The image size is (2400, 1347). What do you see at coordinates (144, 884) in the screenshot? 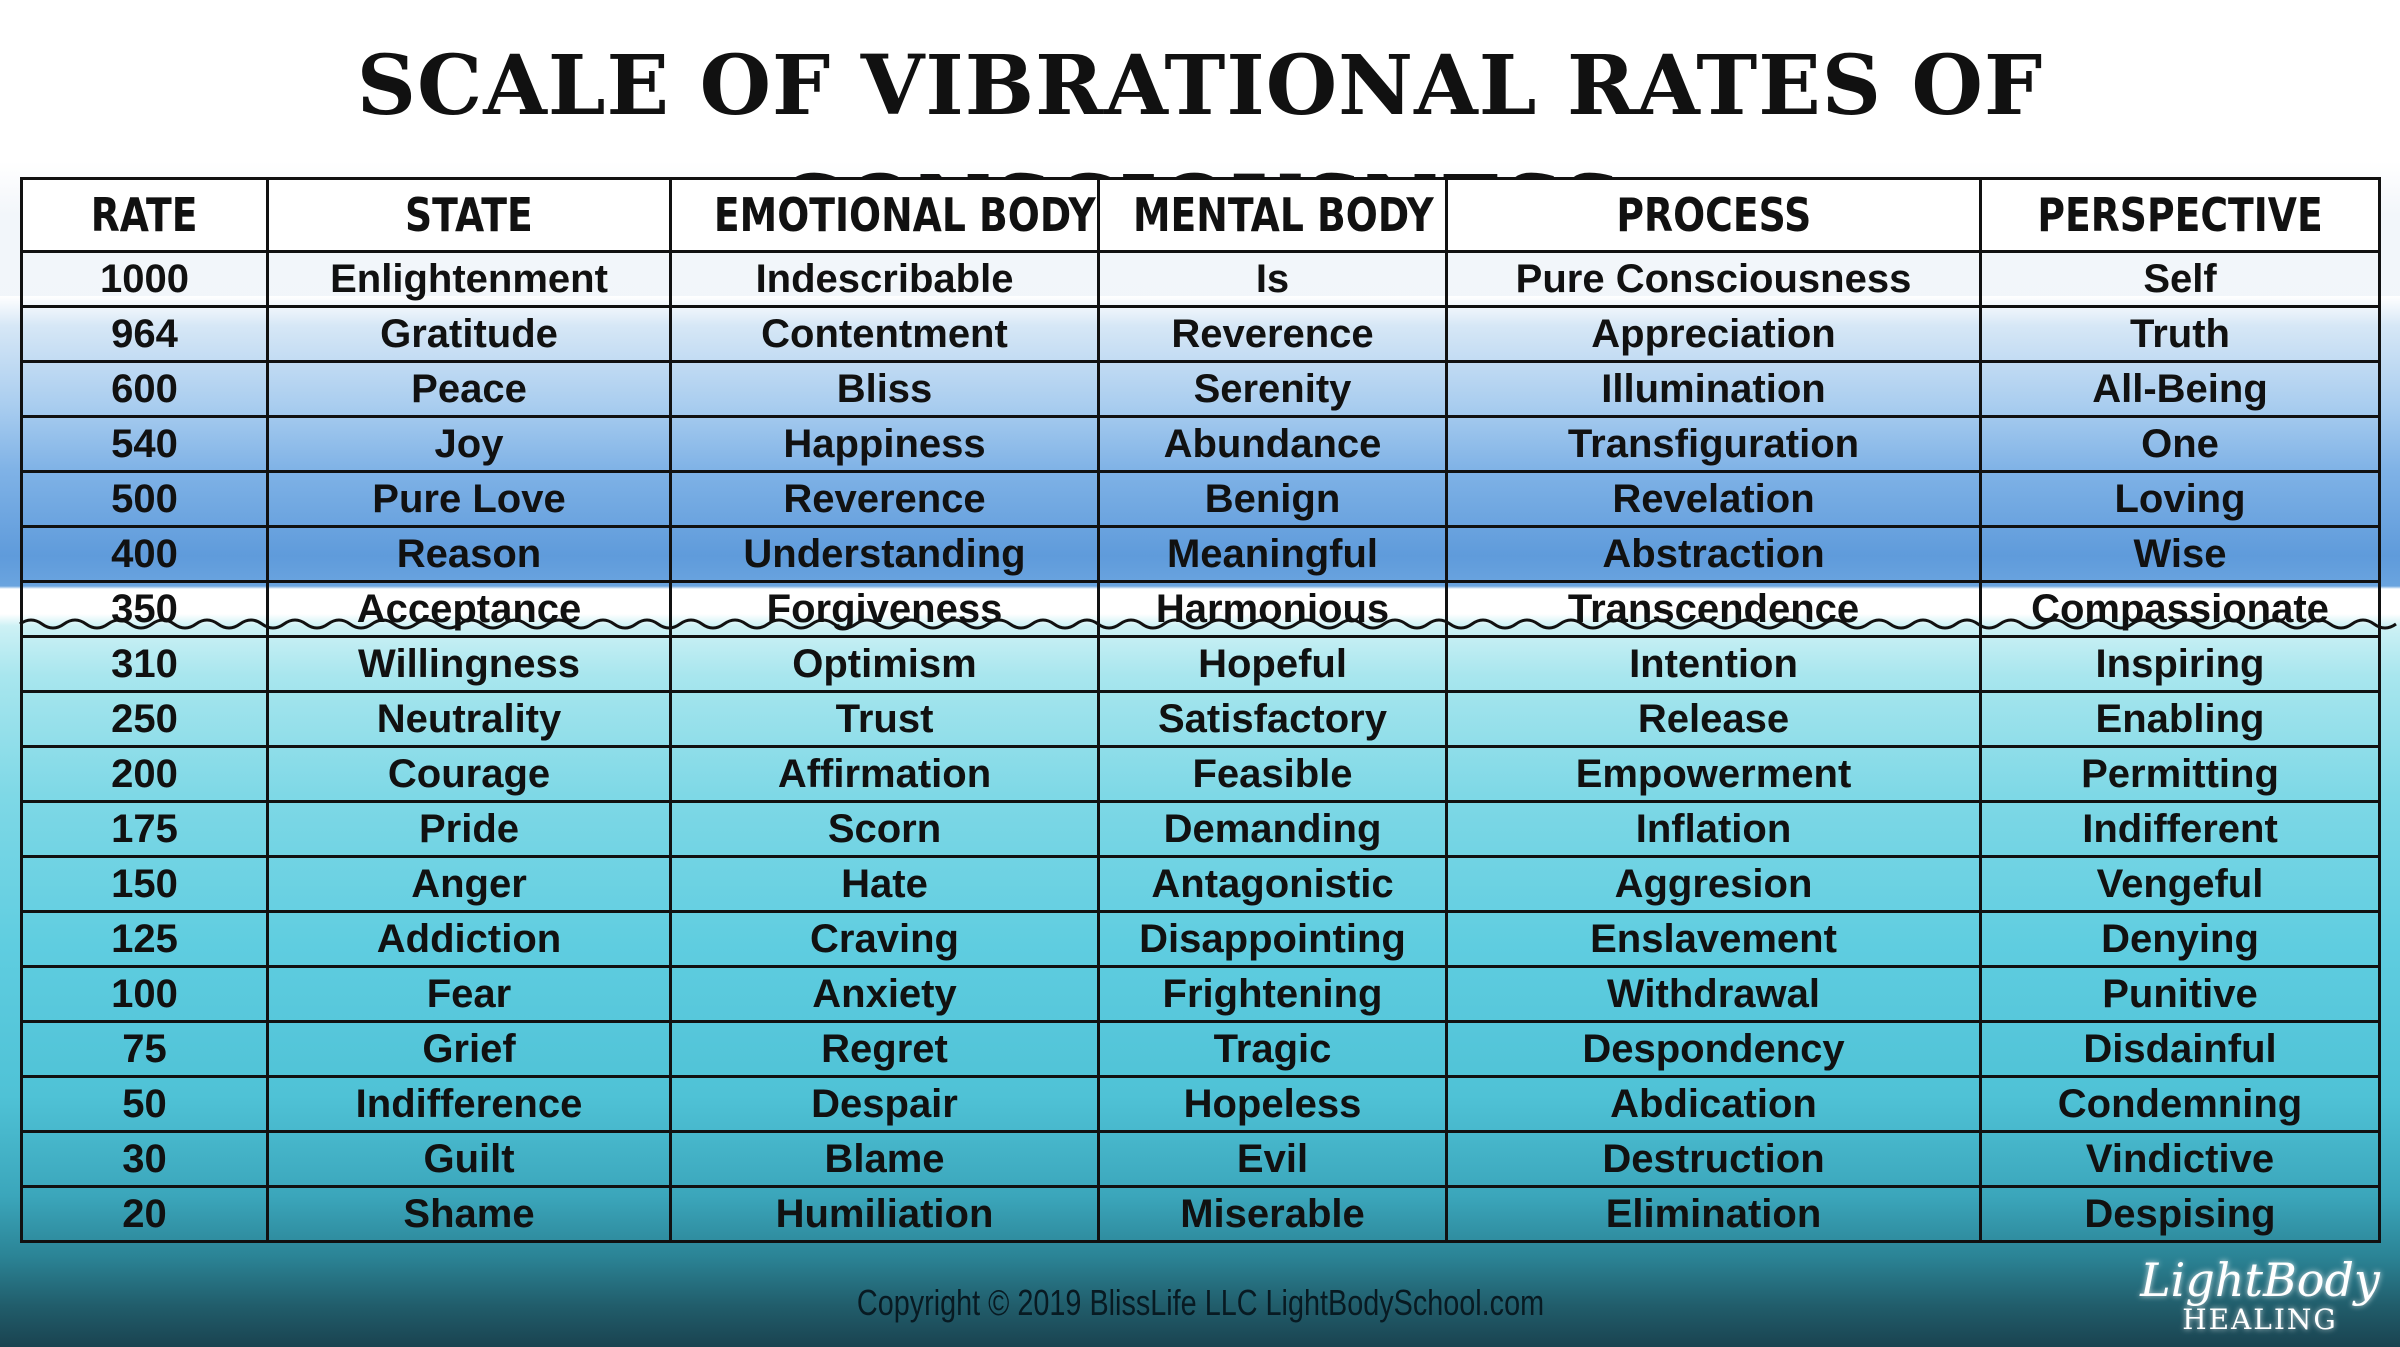
I see `cell-rate: 150` at bounding box center [144, 884].